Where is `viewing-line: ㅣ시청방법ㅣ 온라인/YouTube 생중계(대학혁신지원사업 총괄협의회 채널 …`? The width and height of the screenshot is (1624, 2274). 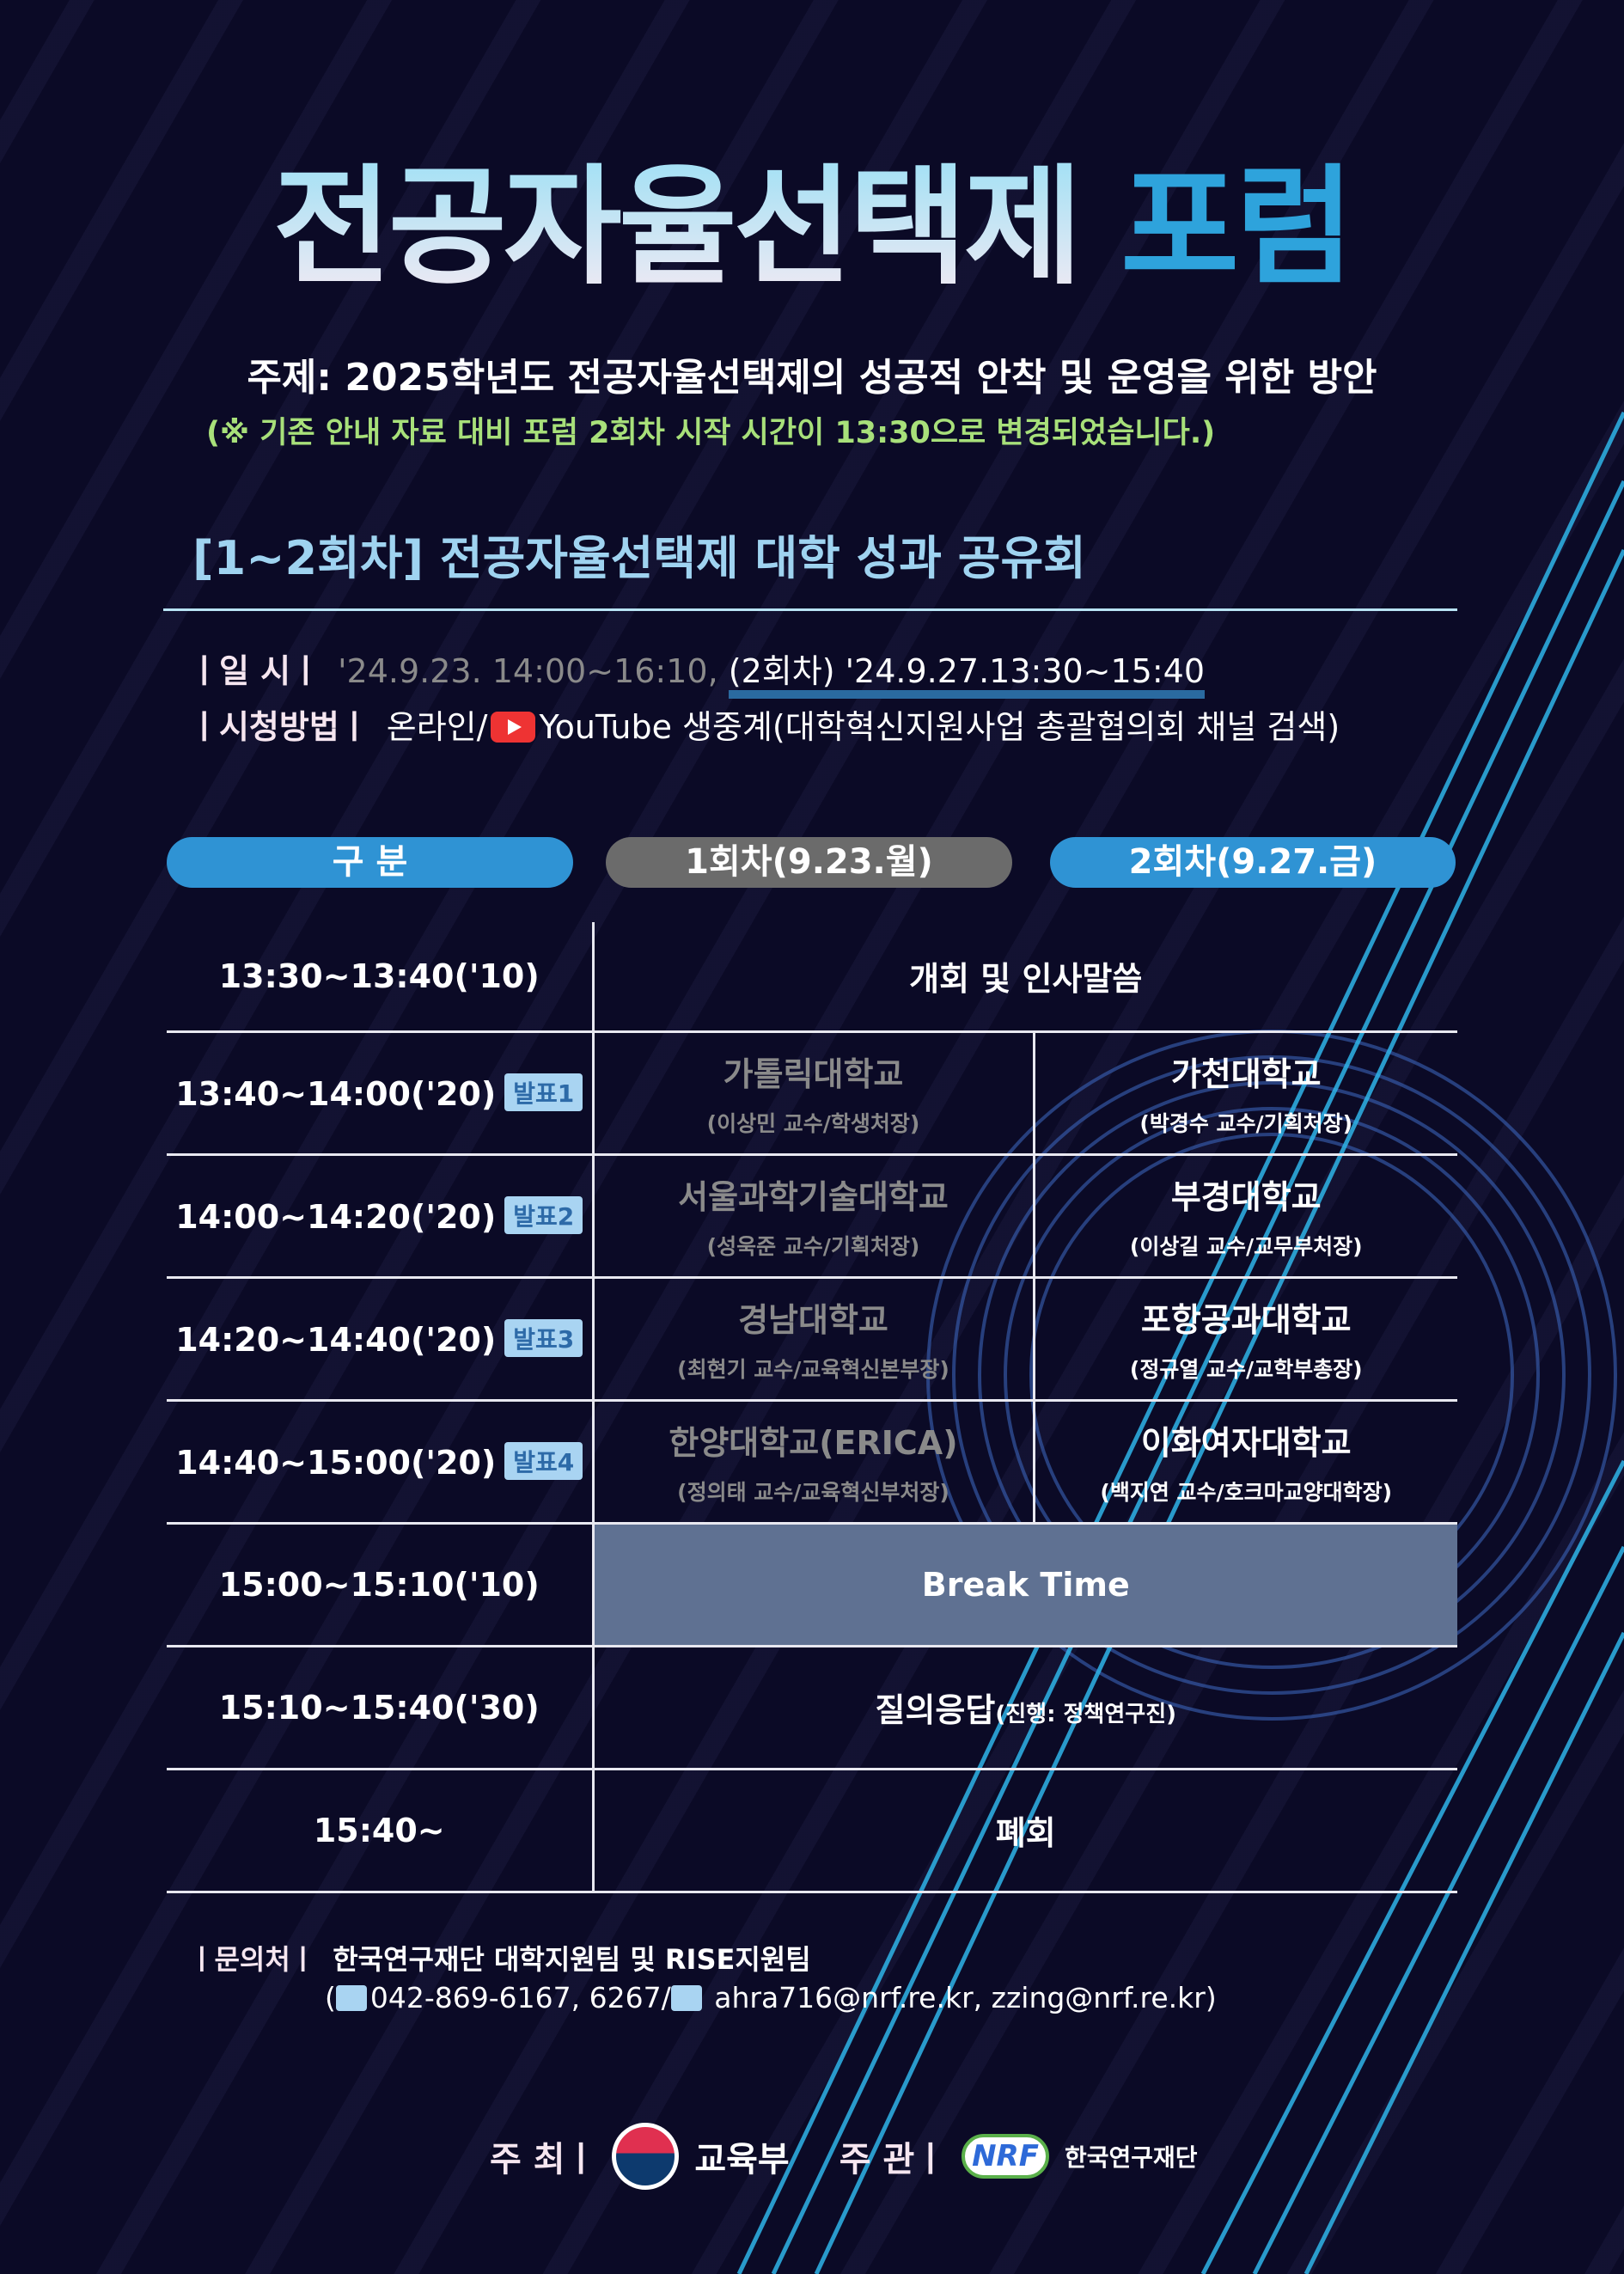
viewing-line: ㅣ시청방법ㅣ 온라인/YouTube 생중계(대학혁신지원사업 총괄협의회 채널 … is located at coordinates (764, 727).